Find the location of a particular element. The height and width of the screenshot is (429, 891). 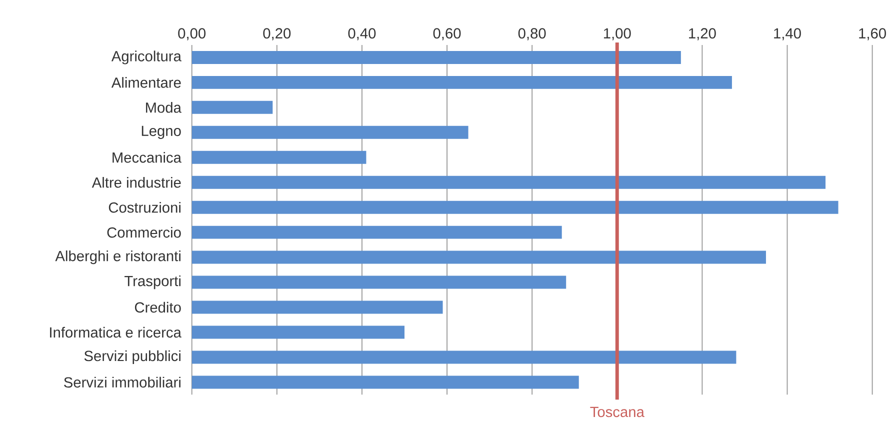

x-tick-label: 1,60 is located at coordinates (872, 34).